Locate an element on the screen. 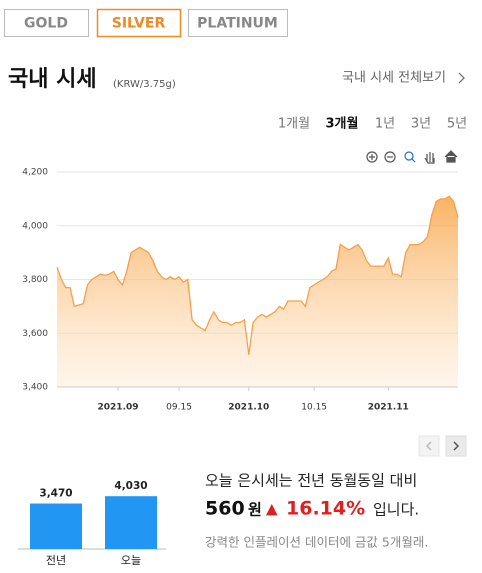 This screenshot has height=573, width=482. period-option: 5년 is located at coordinates (457, 124).